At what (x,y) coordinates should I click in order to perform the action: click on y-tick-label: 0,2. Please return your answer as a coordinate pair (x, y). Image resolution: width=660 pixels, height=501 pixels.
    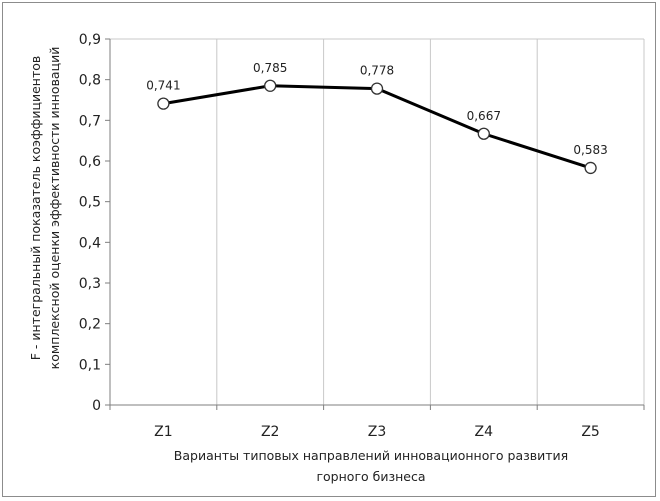
    Looking at the image, I should click on (90, 325).